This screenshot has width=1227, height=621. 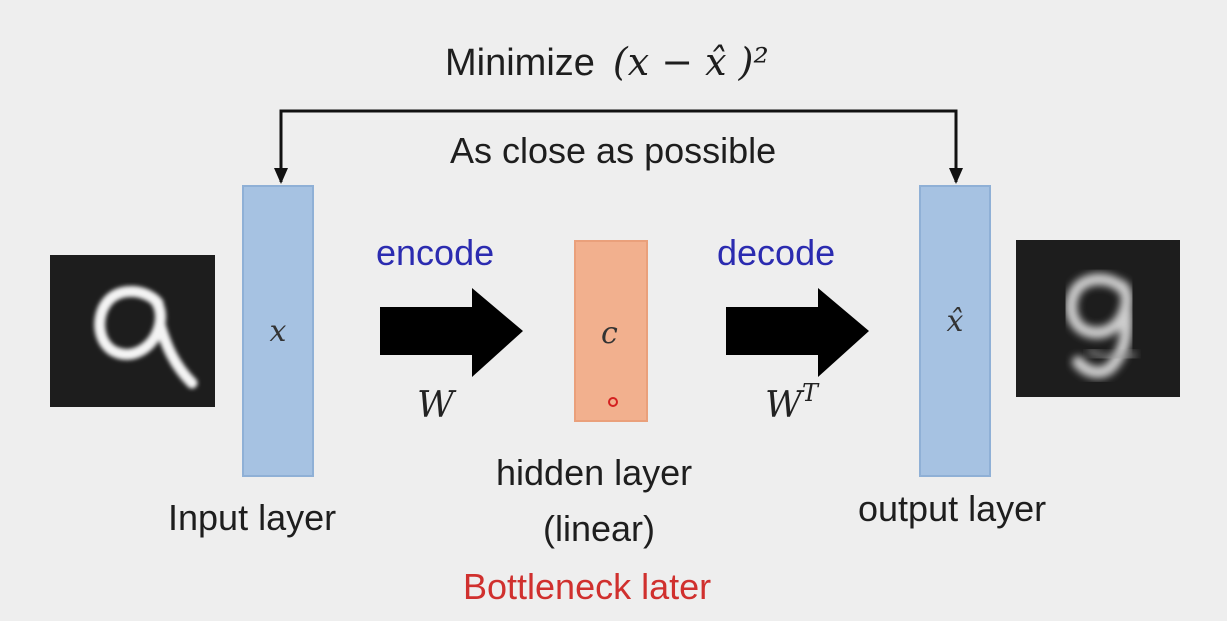 What do you see at coordinates (609, 333) in the screenshot?
I see `hidden-layer-symbol: c` at bounding box center [609, 333].